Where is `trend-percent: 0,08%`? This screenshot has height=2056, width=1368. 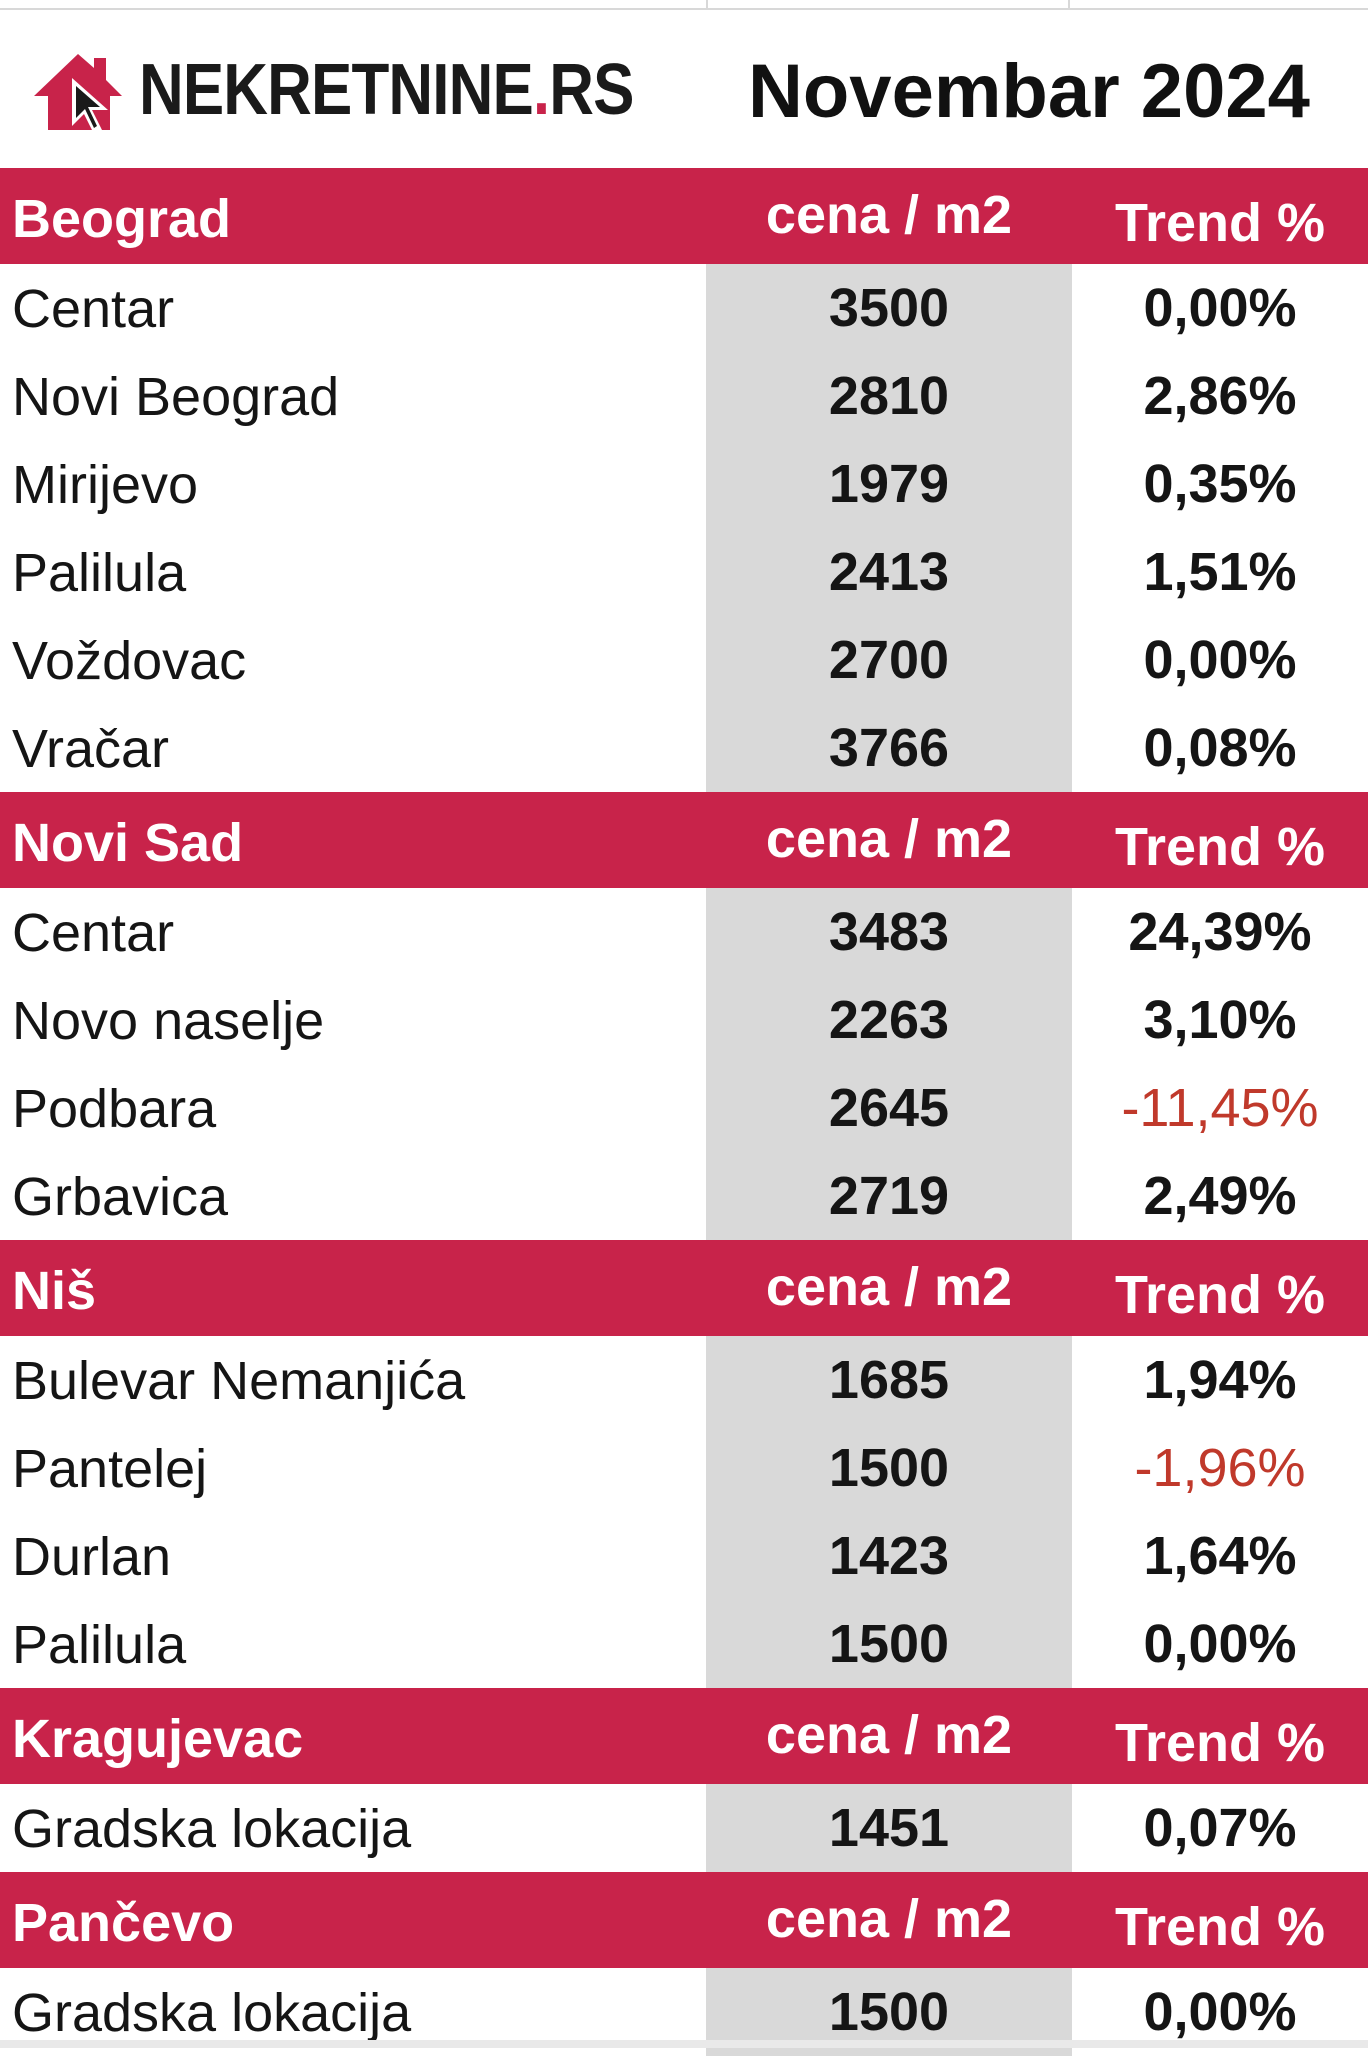 trend-percent: 0,08% is located at coordinates (1220, 748).